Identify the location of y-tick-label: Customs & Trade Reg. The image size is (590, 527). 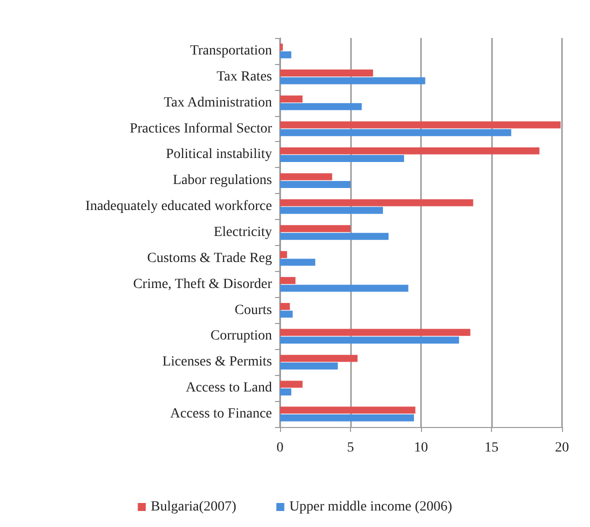
(209, 258).